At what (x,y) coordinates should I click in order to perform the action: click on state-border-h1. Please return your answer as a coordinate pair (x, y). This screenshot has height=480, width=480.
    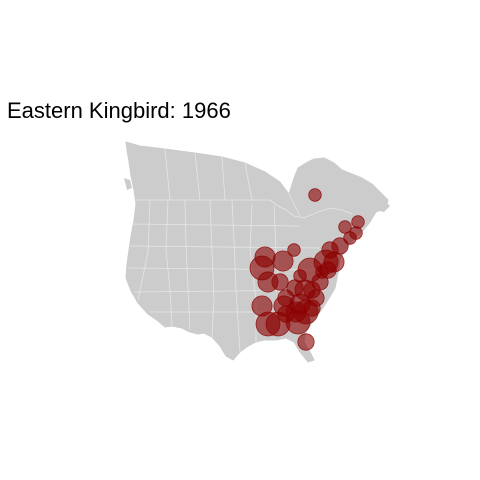
    Looking at the image, I should click on (216, 225).